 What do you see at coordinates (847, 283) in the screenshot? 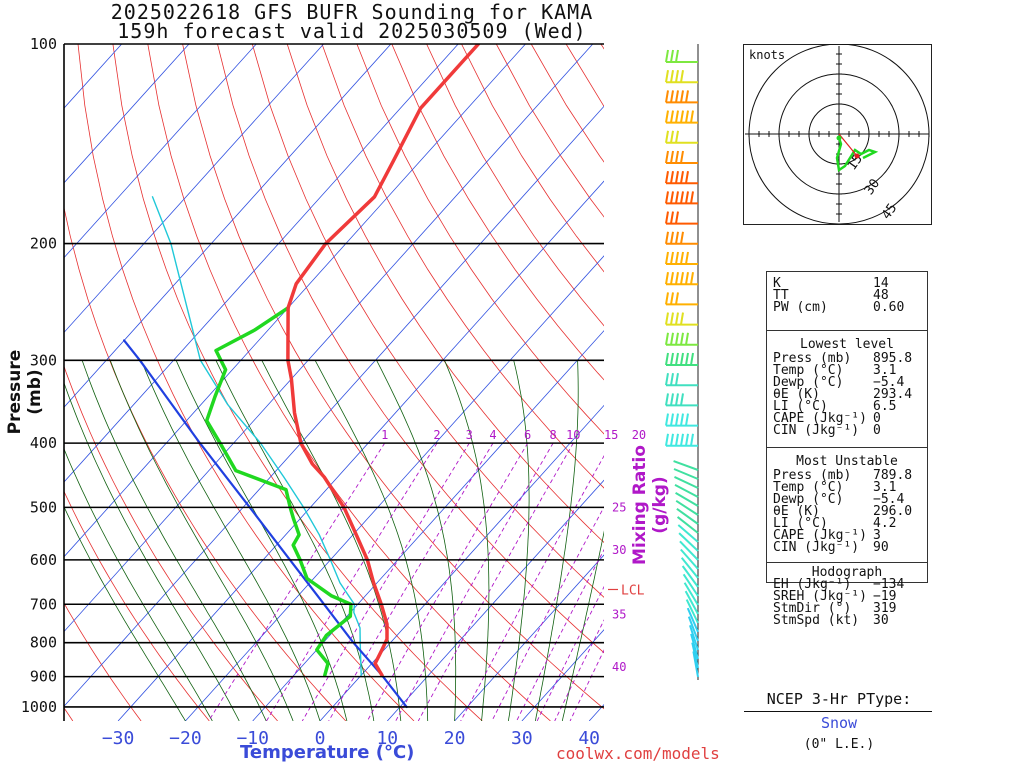
I see `index-top-row: K 14` at bounding box center [847, 283].